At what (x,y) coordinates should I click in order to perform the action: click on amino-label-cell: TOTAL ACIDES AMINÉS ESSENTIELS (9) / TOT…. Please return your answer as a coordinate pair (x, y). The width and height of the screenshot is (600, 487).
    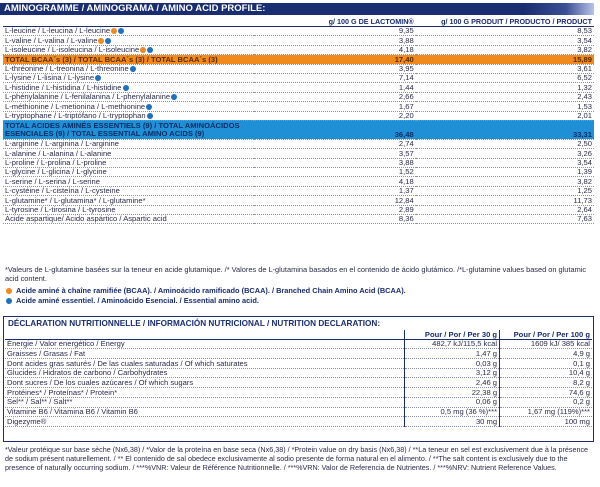
    Looking at the image, I should click on (128, 130).